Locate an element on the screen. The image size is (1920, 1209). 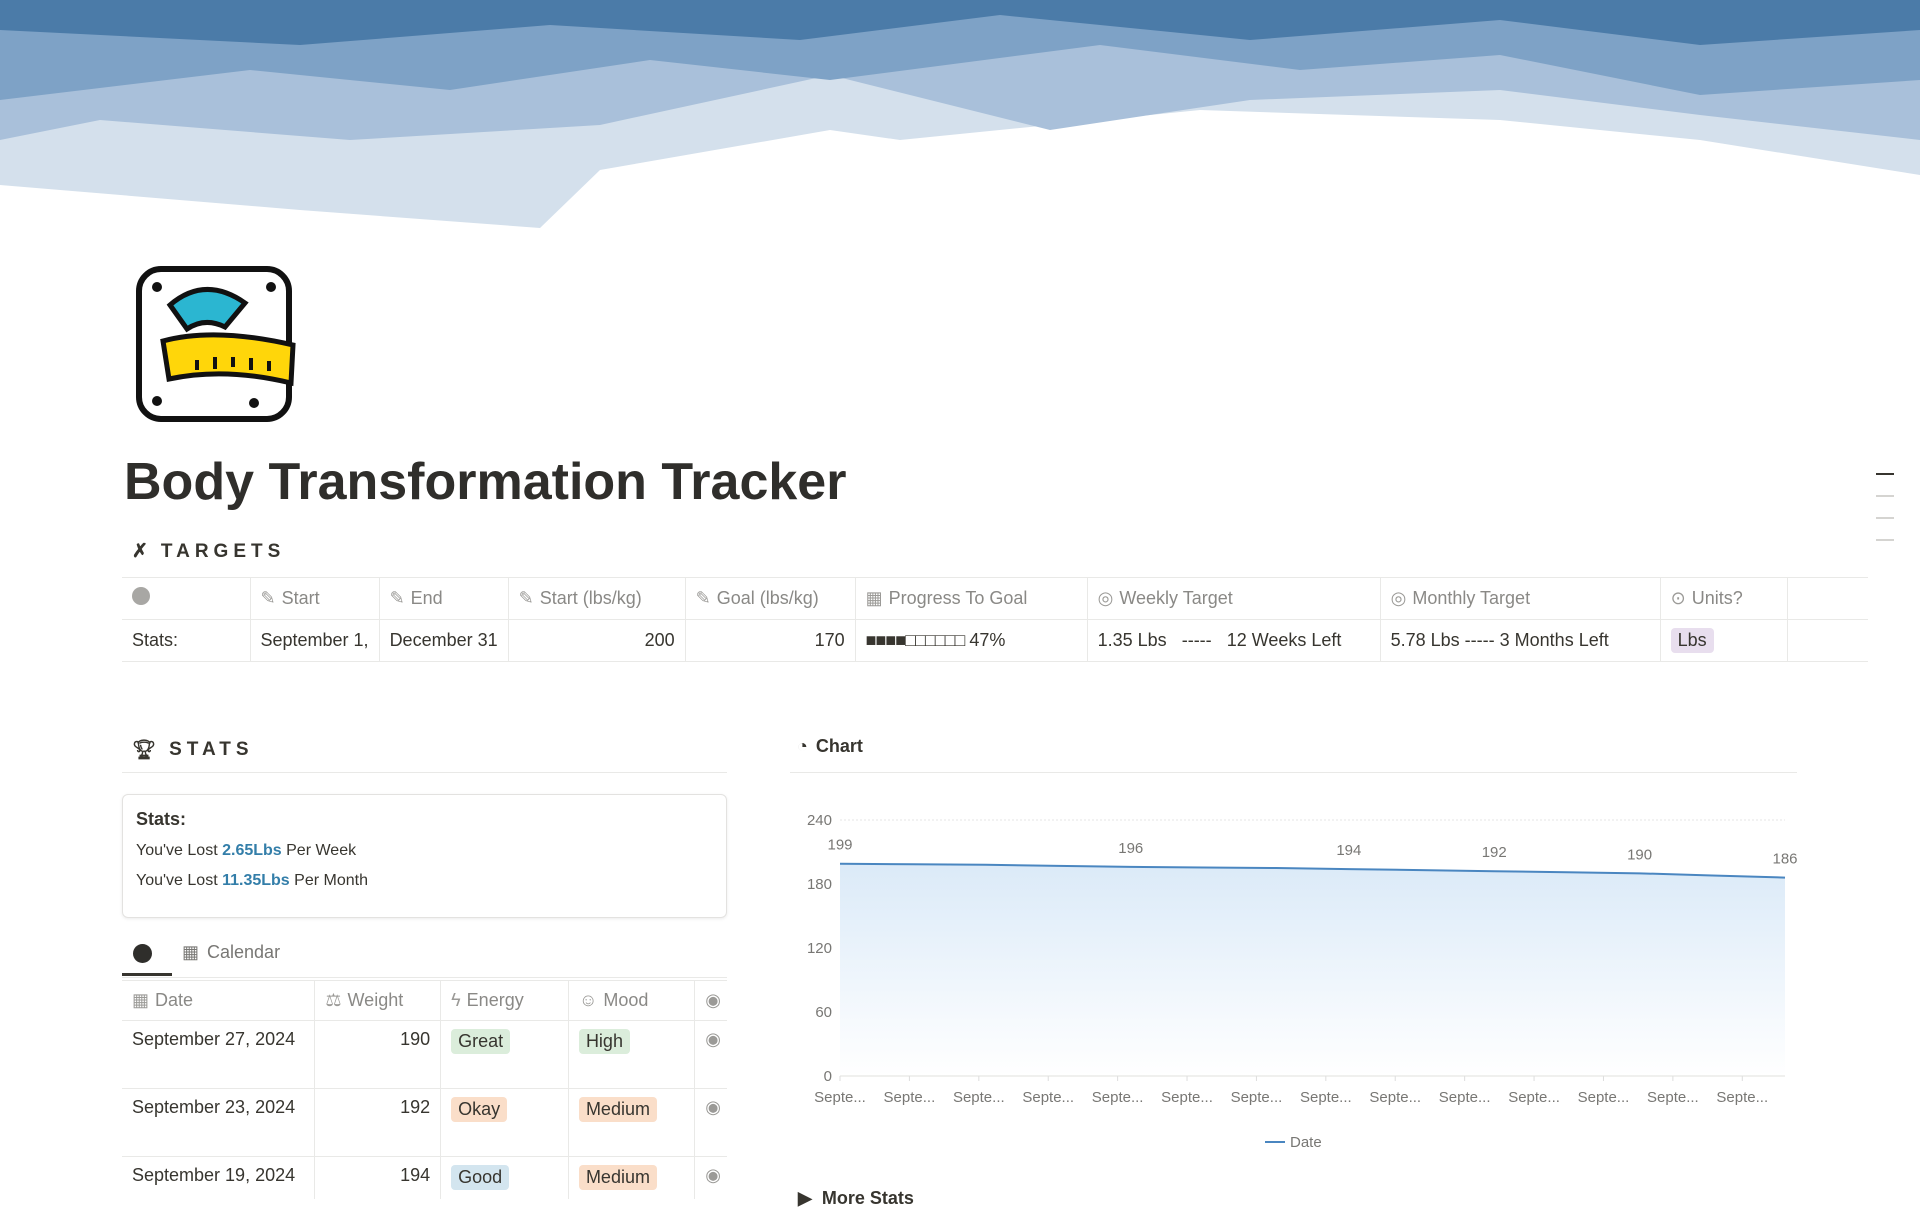
header-monthly-target: ◎ Monthly Target is located at coordinates (1520, 598).